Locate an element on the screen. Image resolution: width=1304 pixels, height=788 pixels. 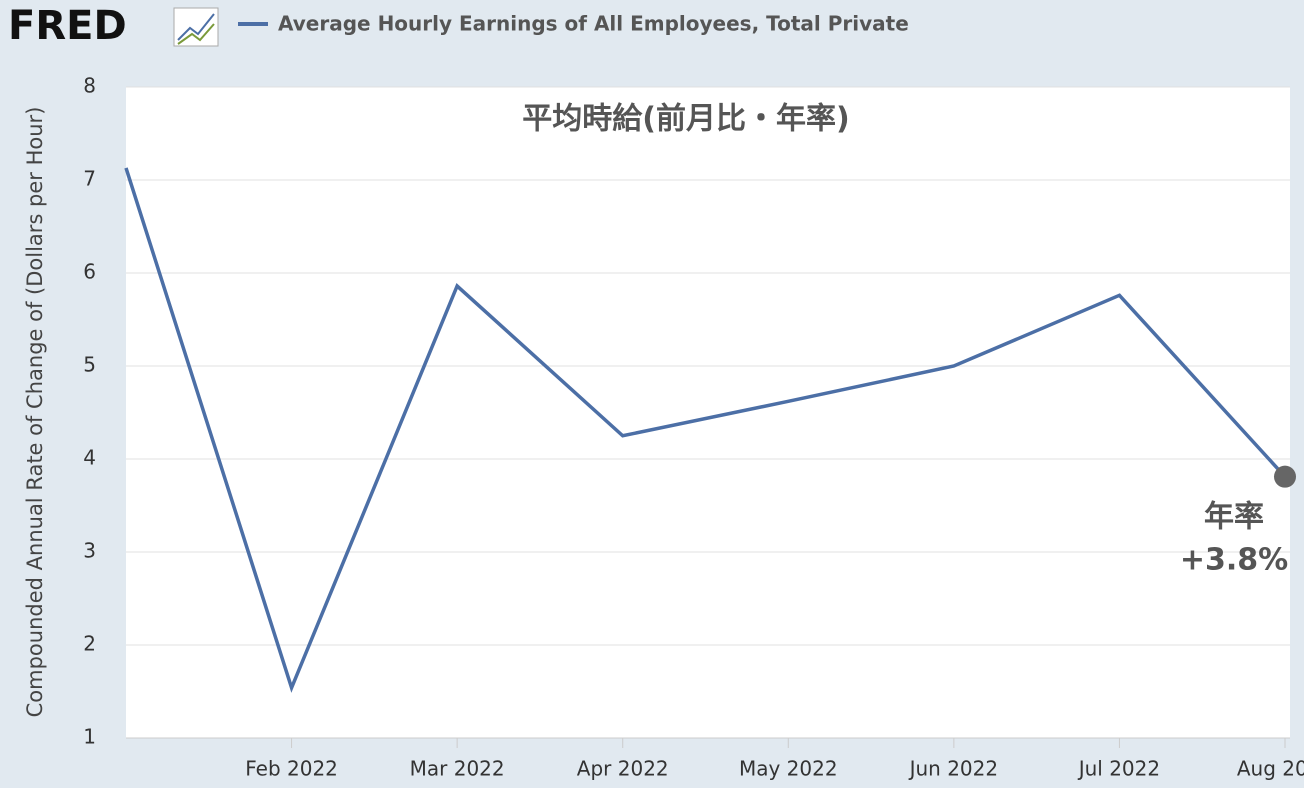
y-tick-label: 7 is located at coordinates (89, 179).